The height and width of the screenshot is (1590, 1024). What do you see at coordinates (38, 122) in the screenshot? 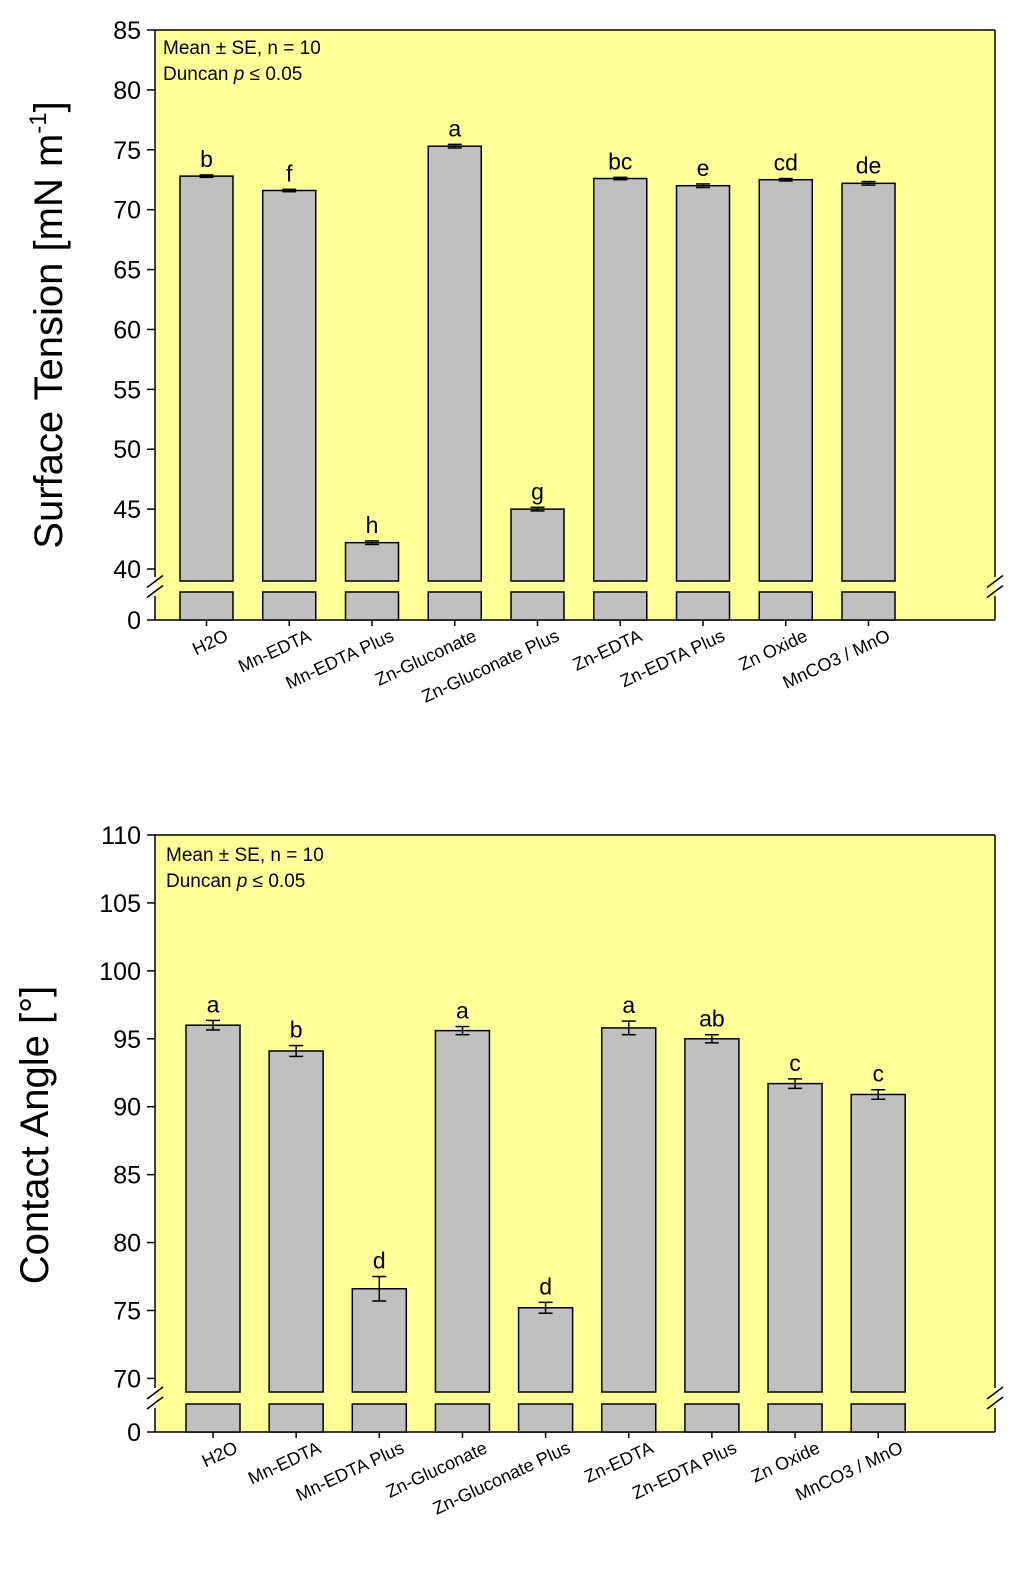
I see `y-axis-label-superscript: -1` at bounding box center [38, 122].